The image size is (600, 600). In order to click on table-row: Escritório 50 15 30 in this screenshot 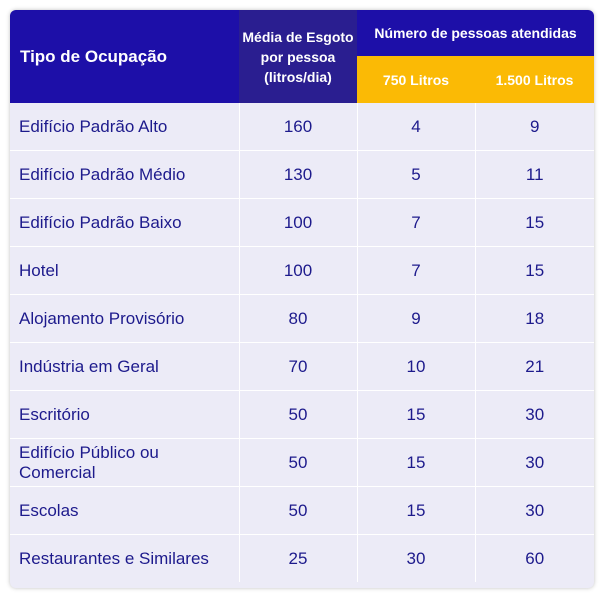, I will do `click(302, 414)`.